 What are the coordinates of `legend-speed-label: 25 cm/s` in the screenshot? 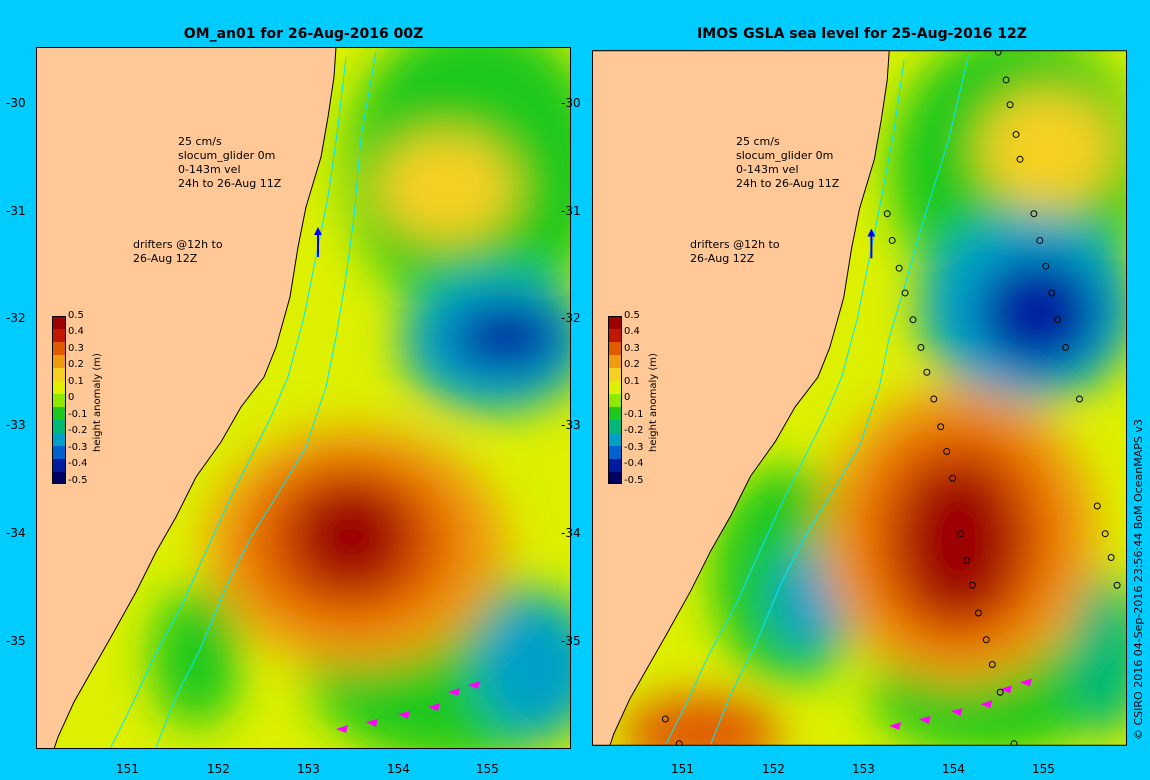 It's located at (758, 141).